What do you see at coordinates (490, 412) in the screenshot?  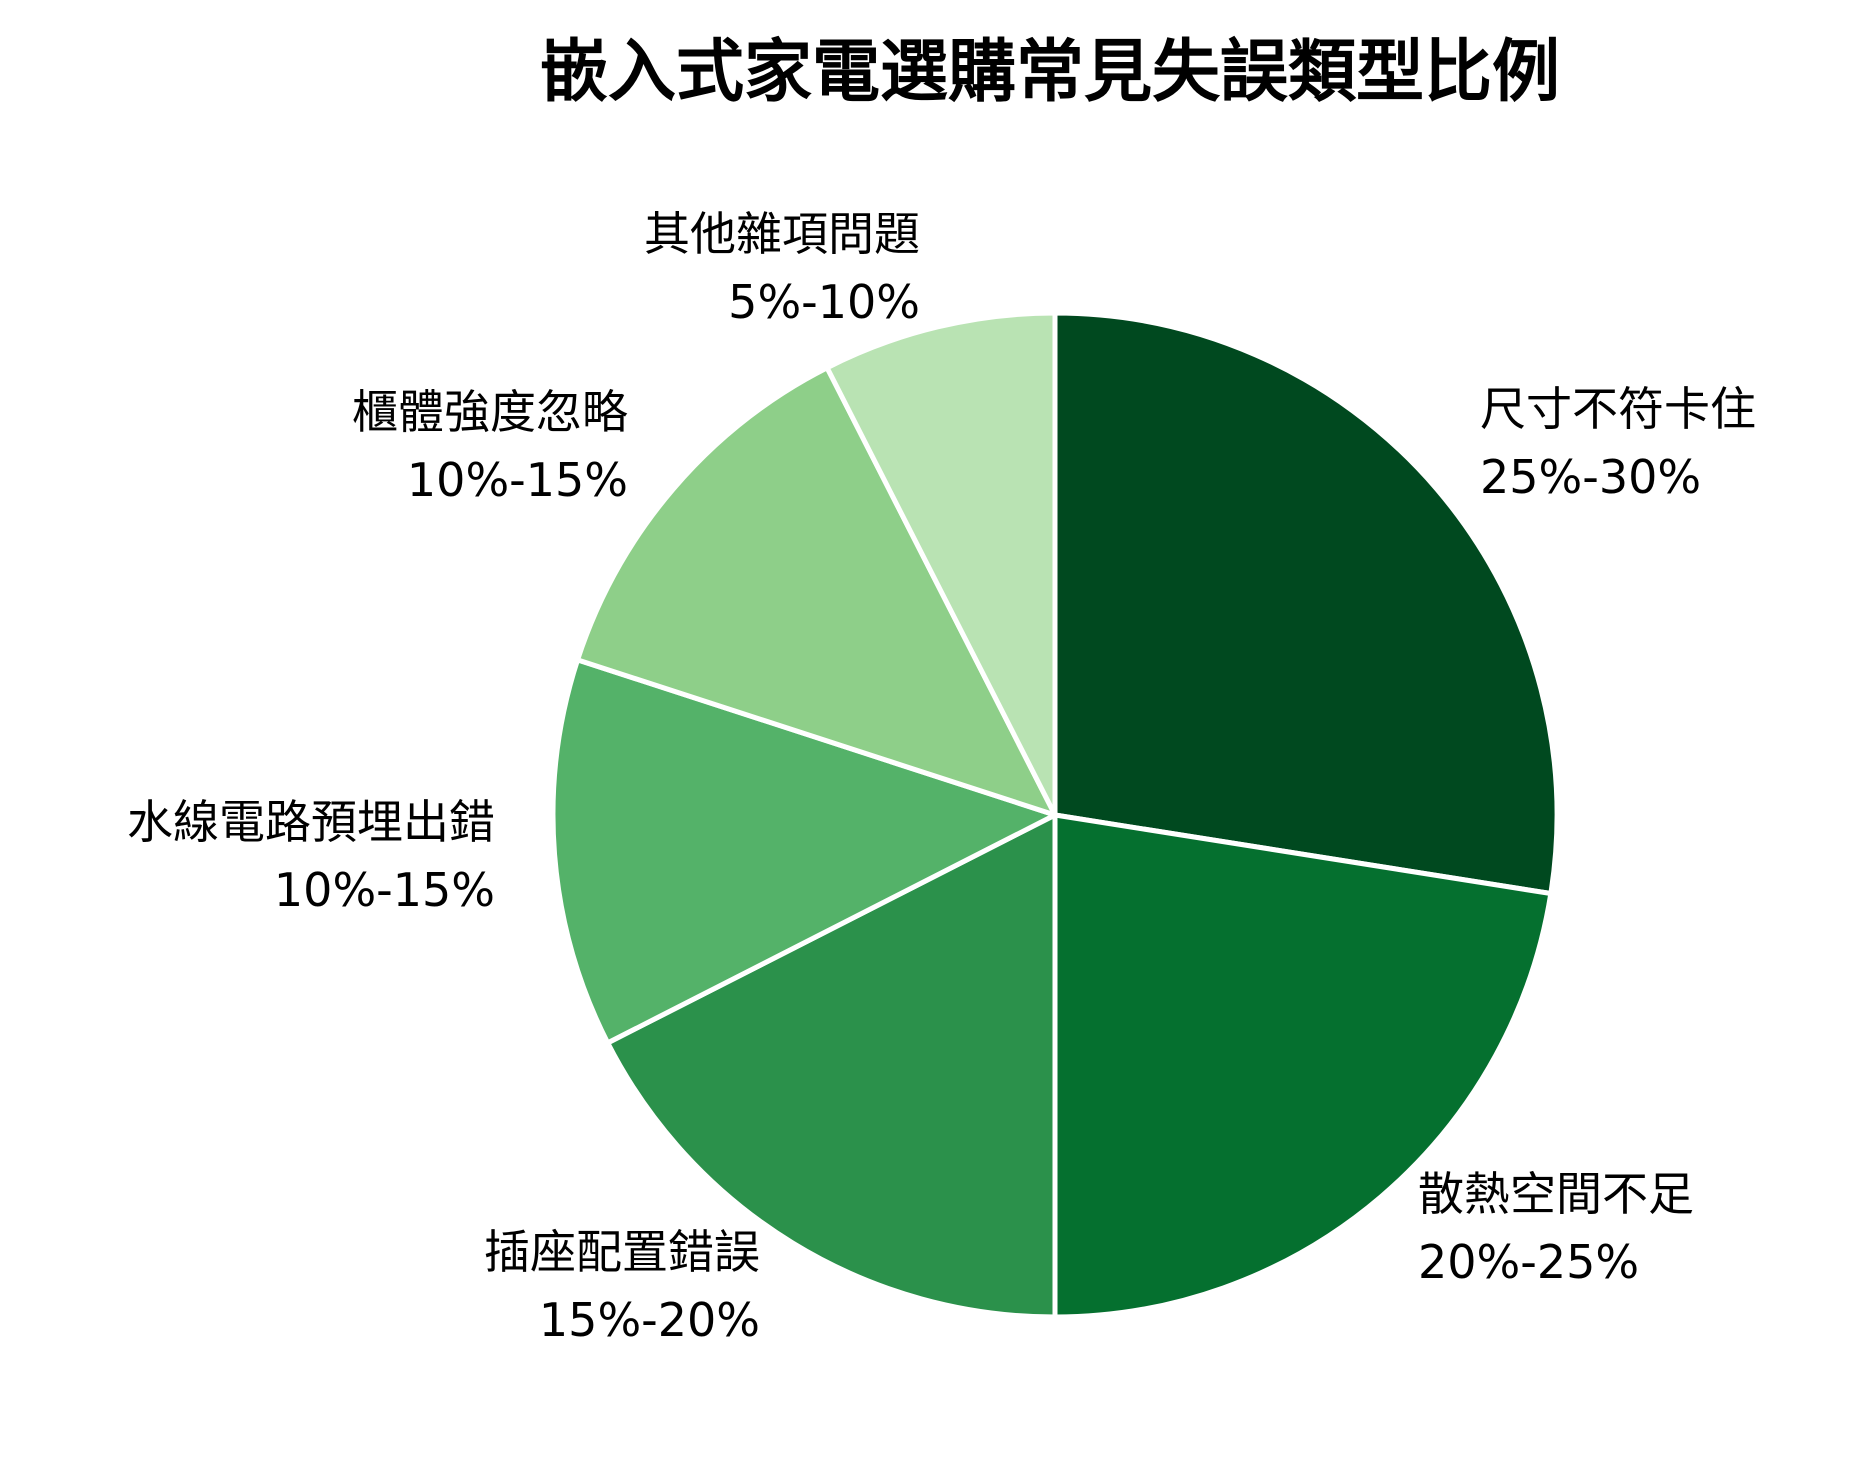 I see `slice-label-5: 櫃體強度忽略` at bounding box center [490, 412].